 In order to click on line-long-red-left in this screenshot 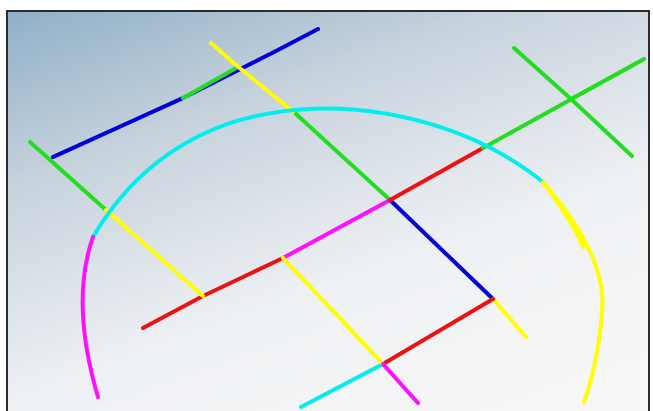, I will do `click(213, 293)`.